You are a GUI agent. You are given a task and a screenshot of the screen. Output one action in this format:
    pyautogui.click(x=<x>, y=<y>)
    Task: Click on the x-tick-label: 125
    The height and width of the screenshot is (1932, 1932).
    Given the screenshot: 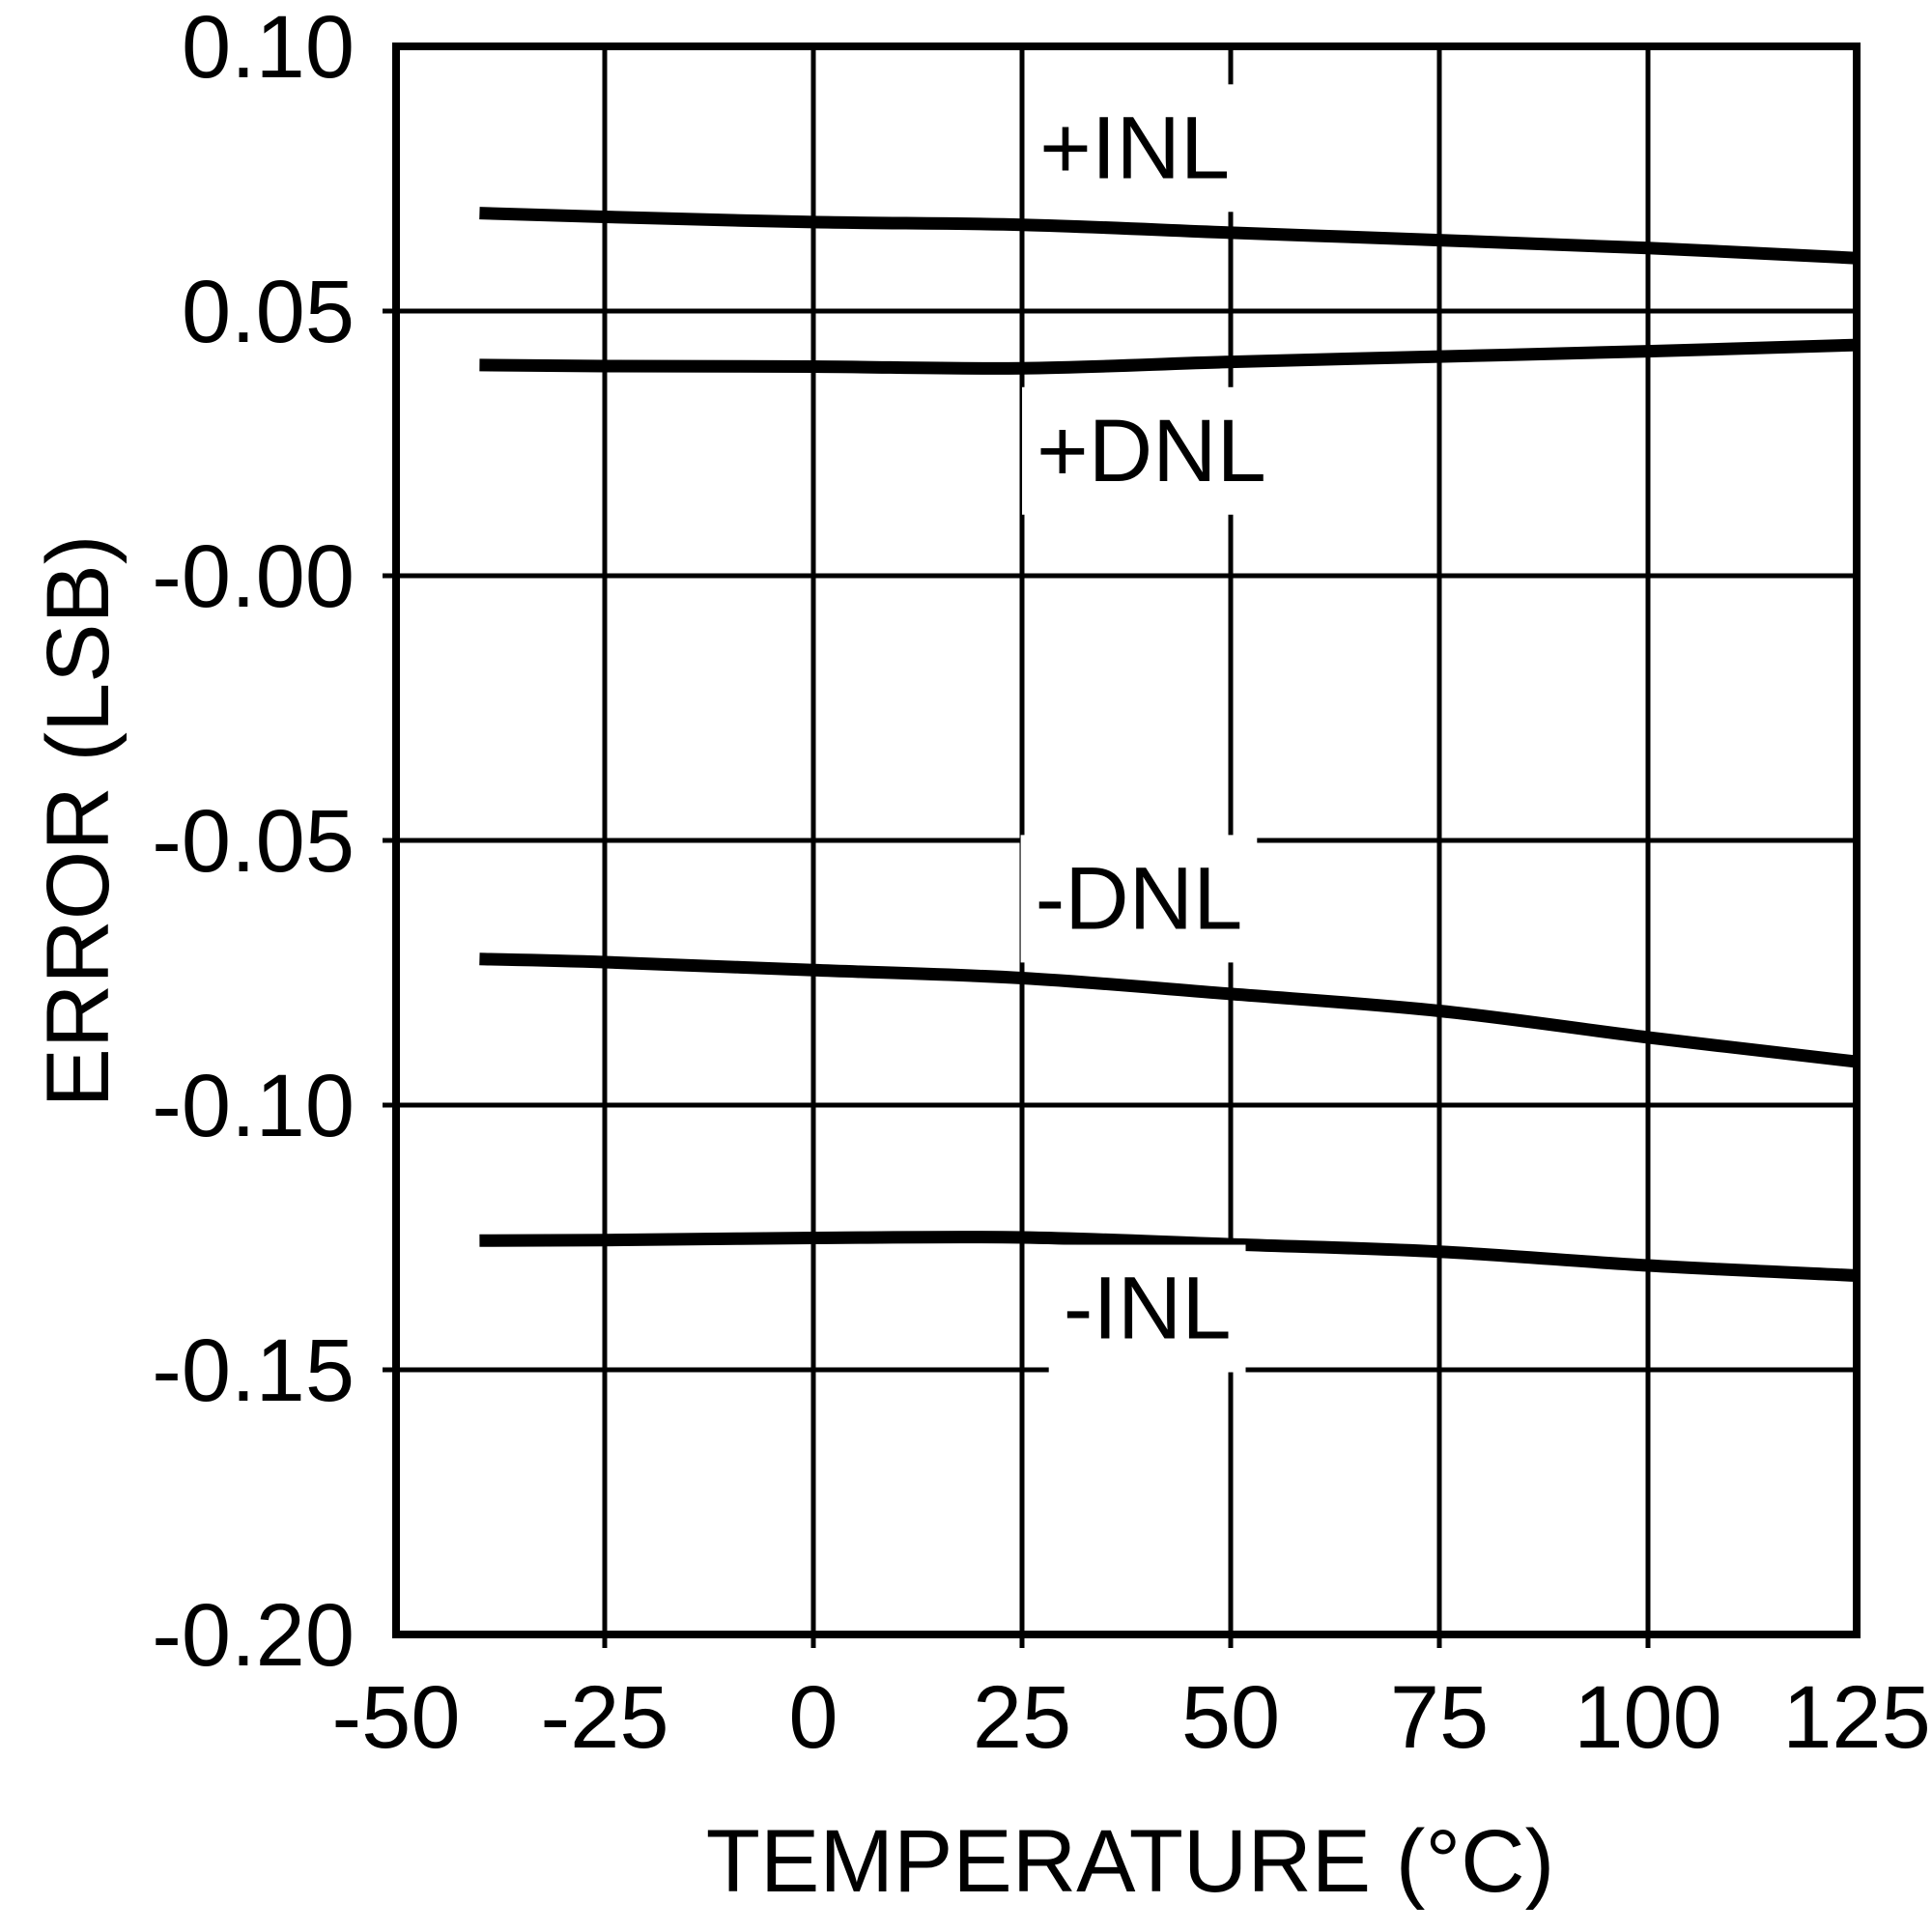 What is the action you would take?
    pyautogui.click(x=1856, y=1717)
    